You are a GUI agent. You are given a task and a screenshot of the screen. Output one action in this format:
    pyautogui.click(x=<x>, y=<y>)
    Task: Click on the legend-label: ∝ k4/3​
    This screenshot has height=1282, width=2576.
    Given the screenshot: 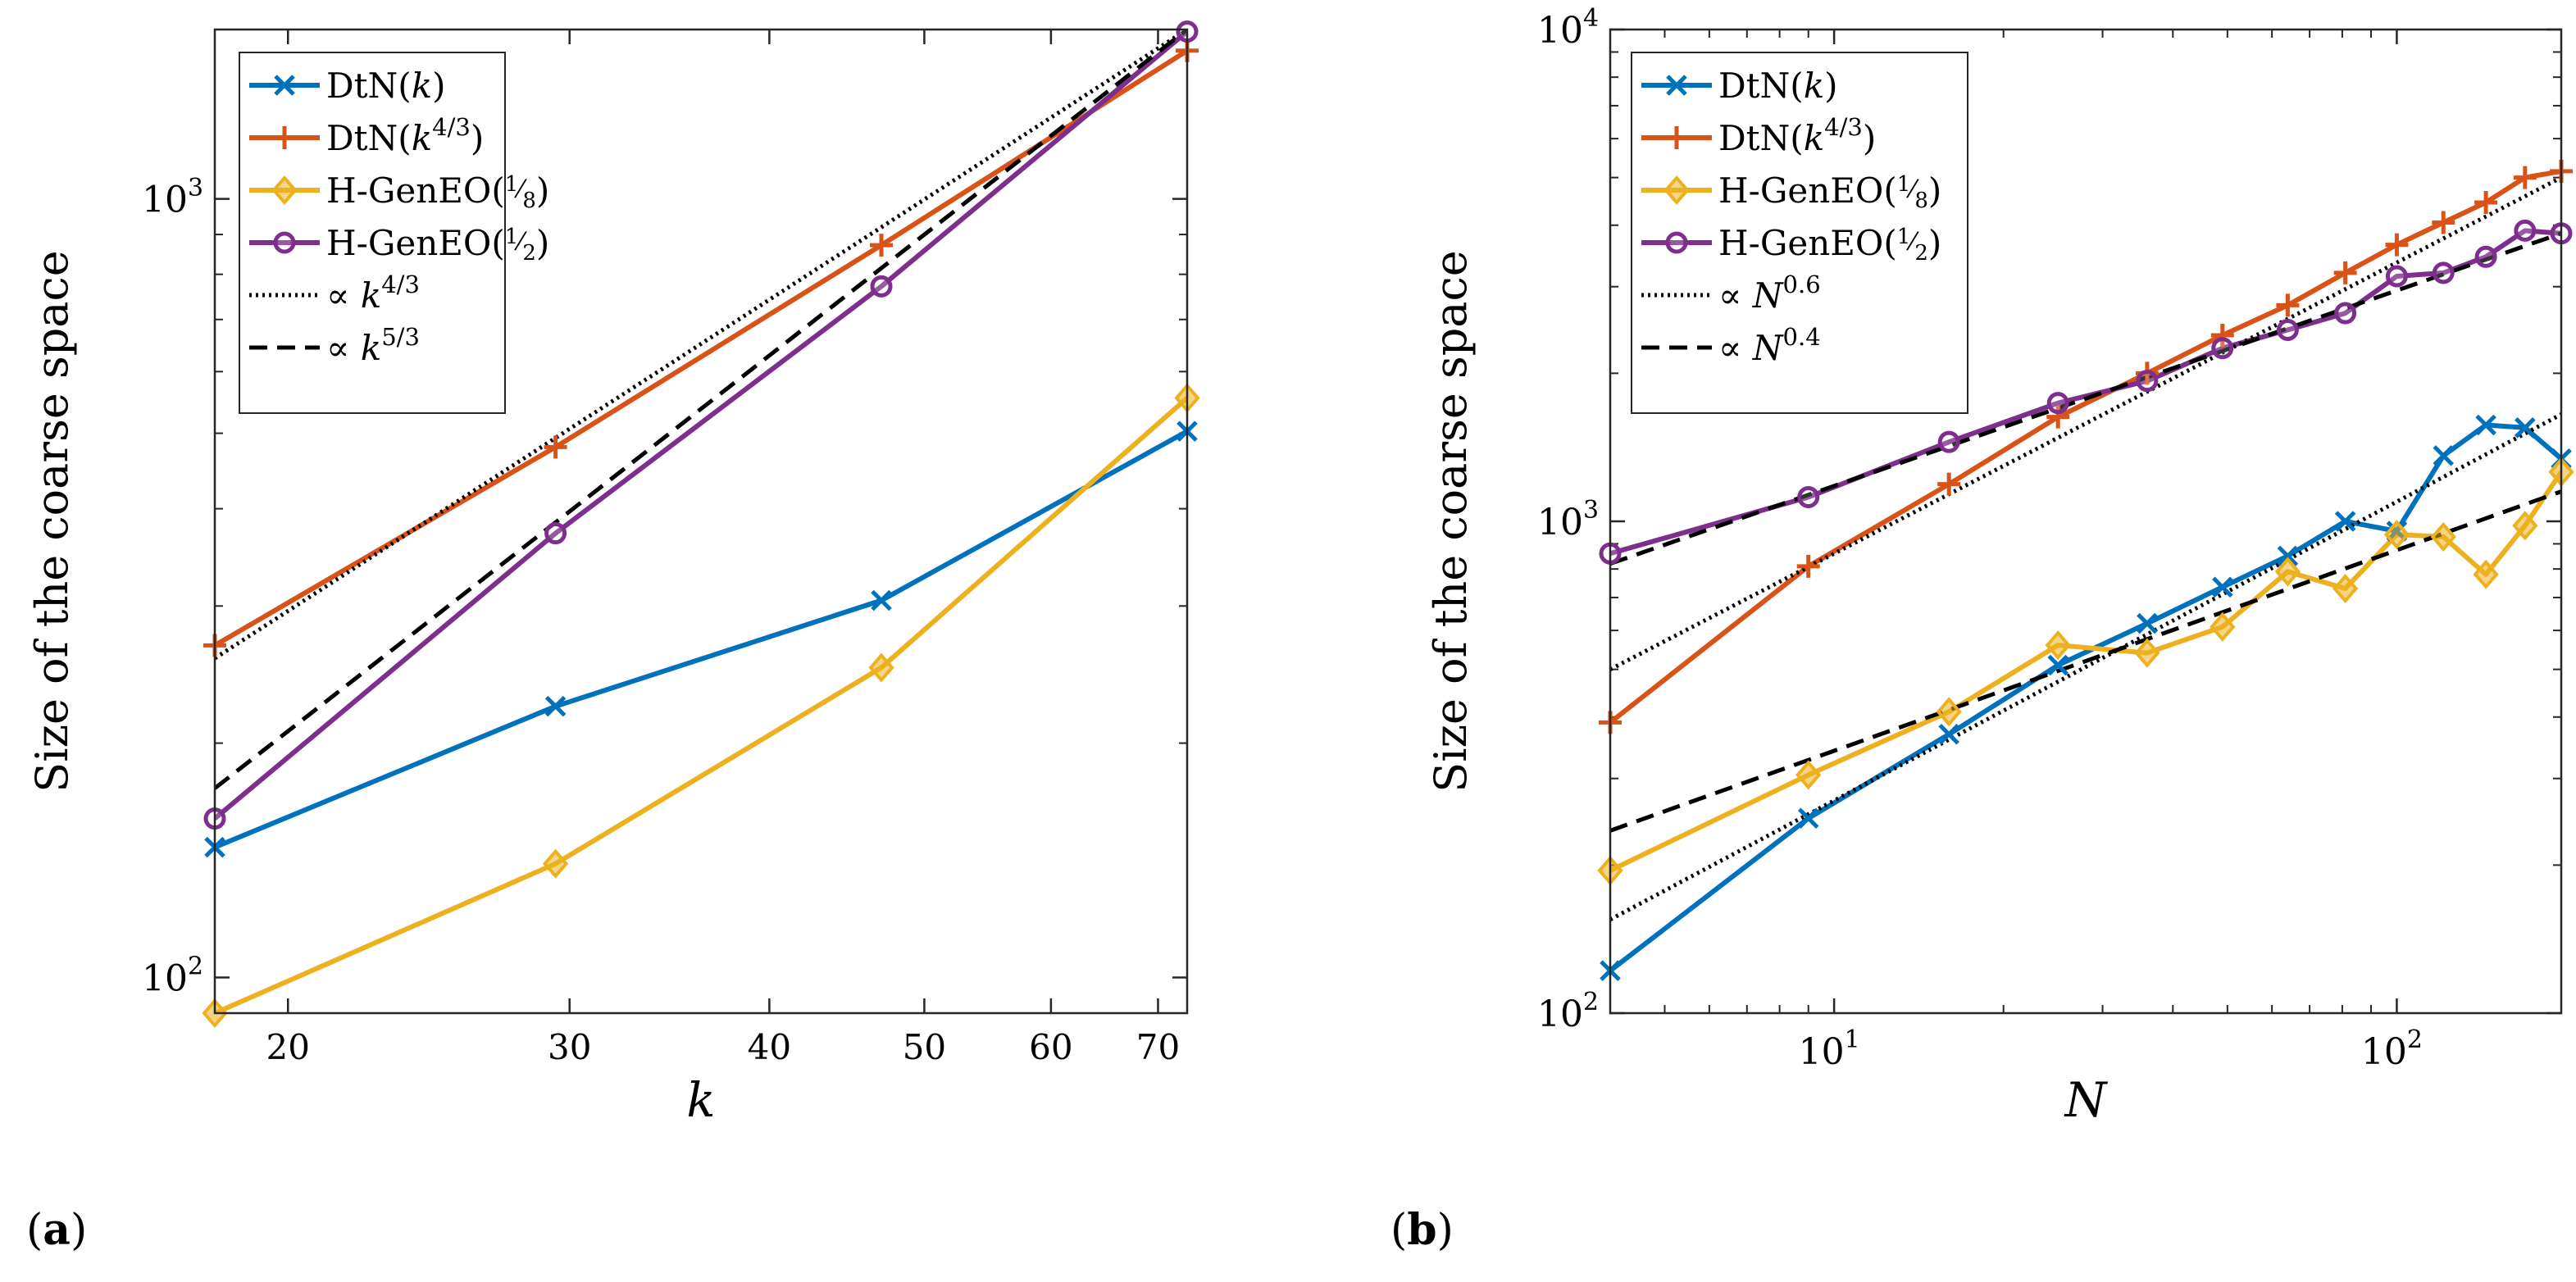 What is the action you would take?
    pyautogui.click(x=373, y=293)
    